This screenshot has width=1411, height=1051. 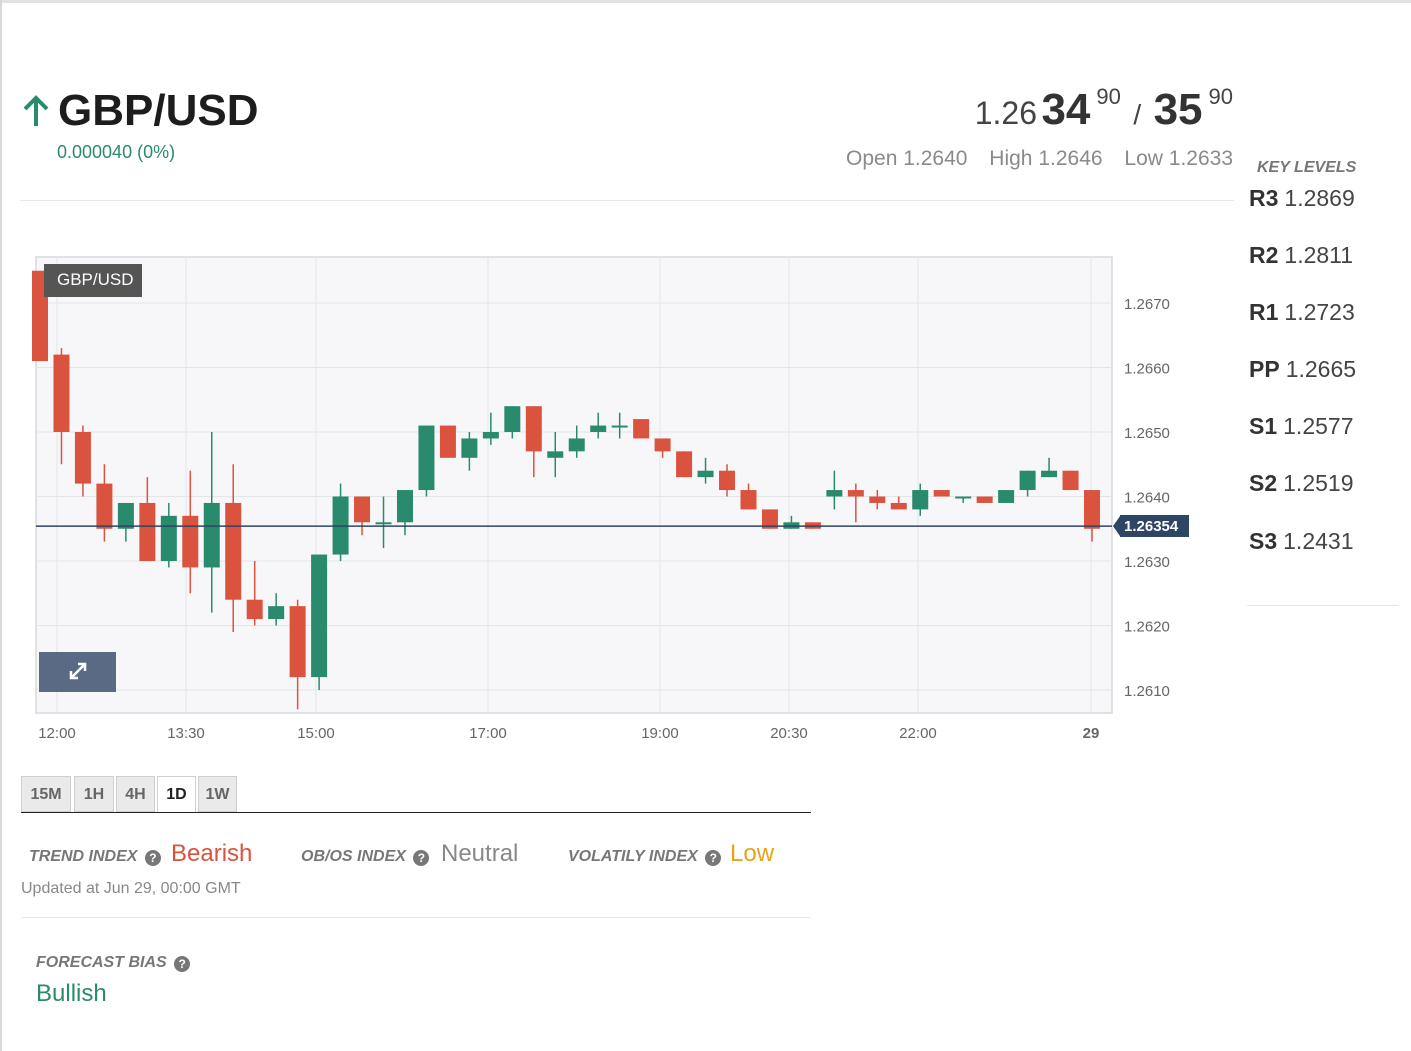 I want to click on obos-index-value: Neutral, so click(x=480, y=853).